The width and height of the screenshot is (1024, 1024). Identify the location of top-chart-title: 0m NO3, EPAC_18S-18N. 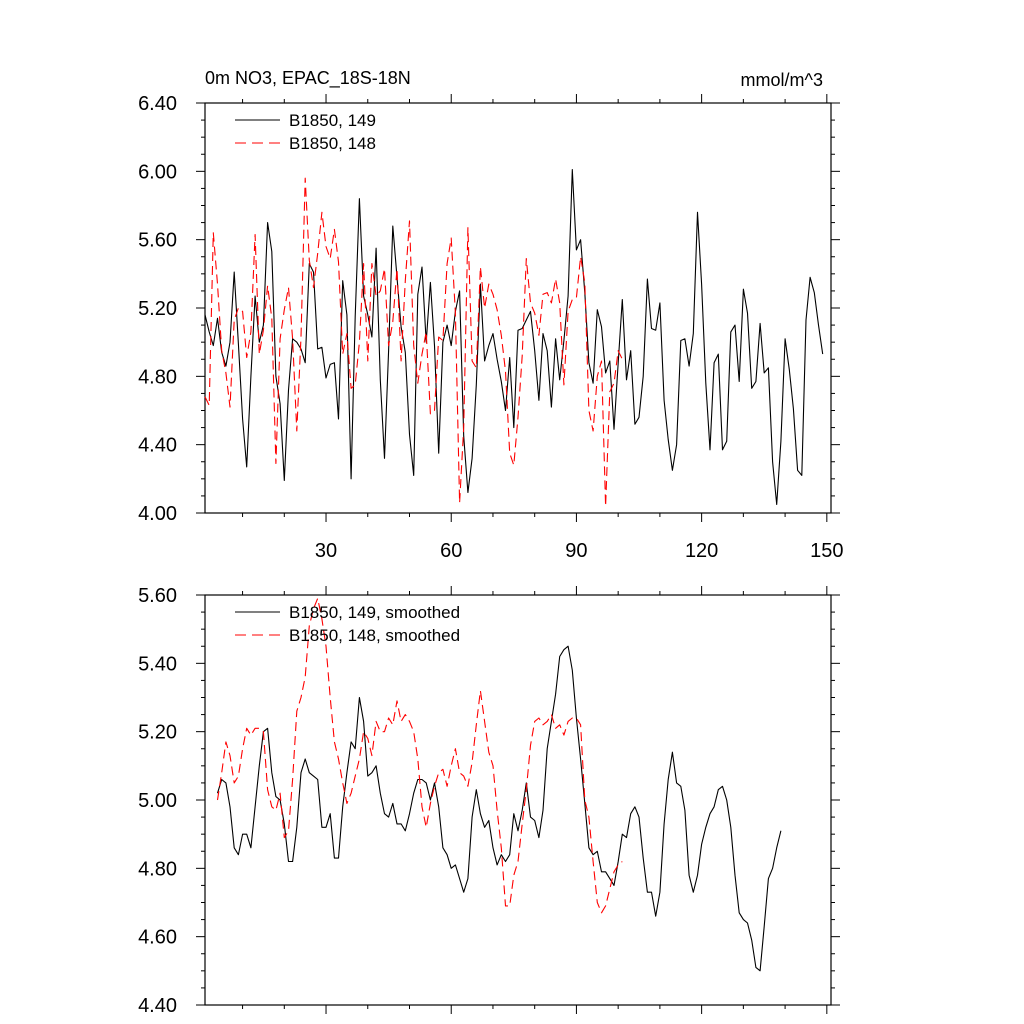
(308, 78).